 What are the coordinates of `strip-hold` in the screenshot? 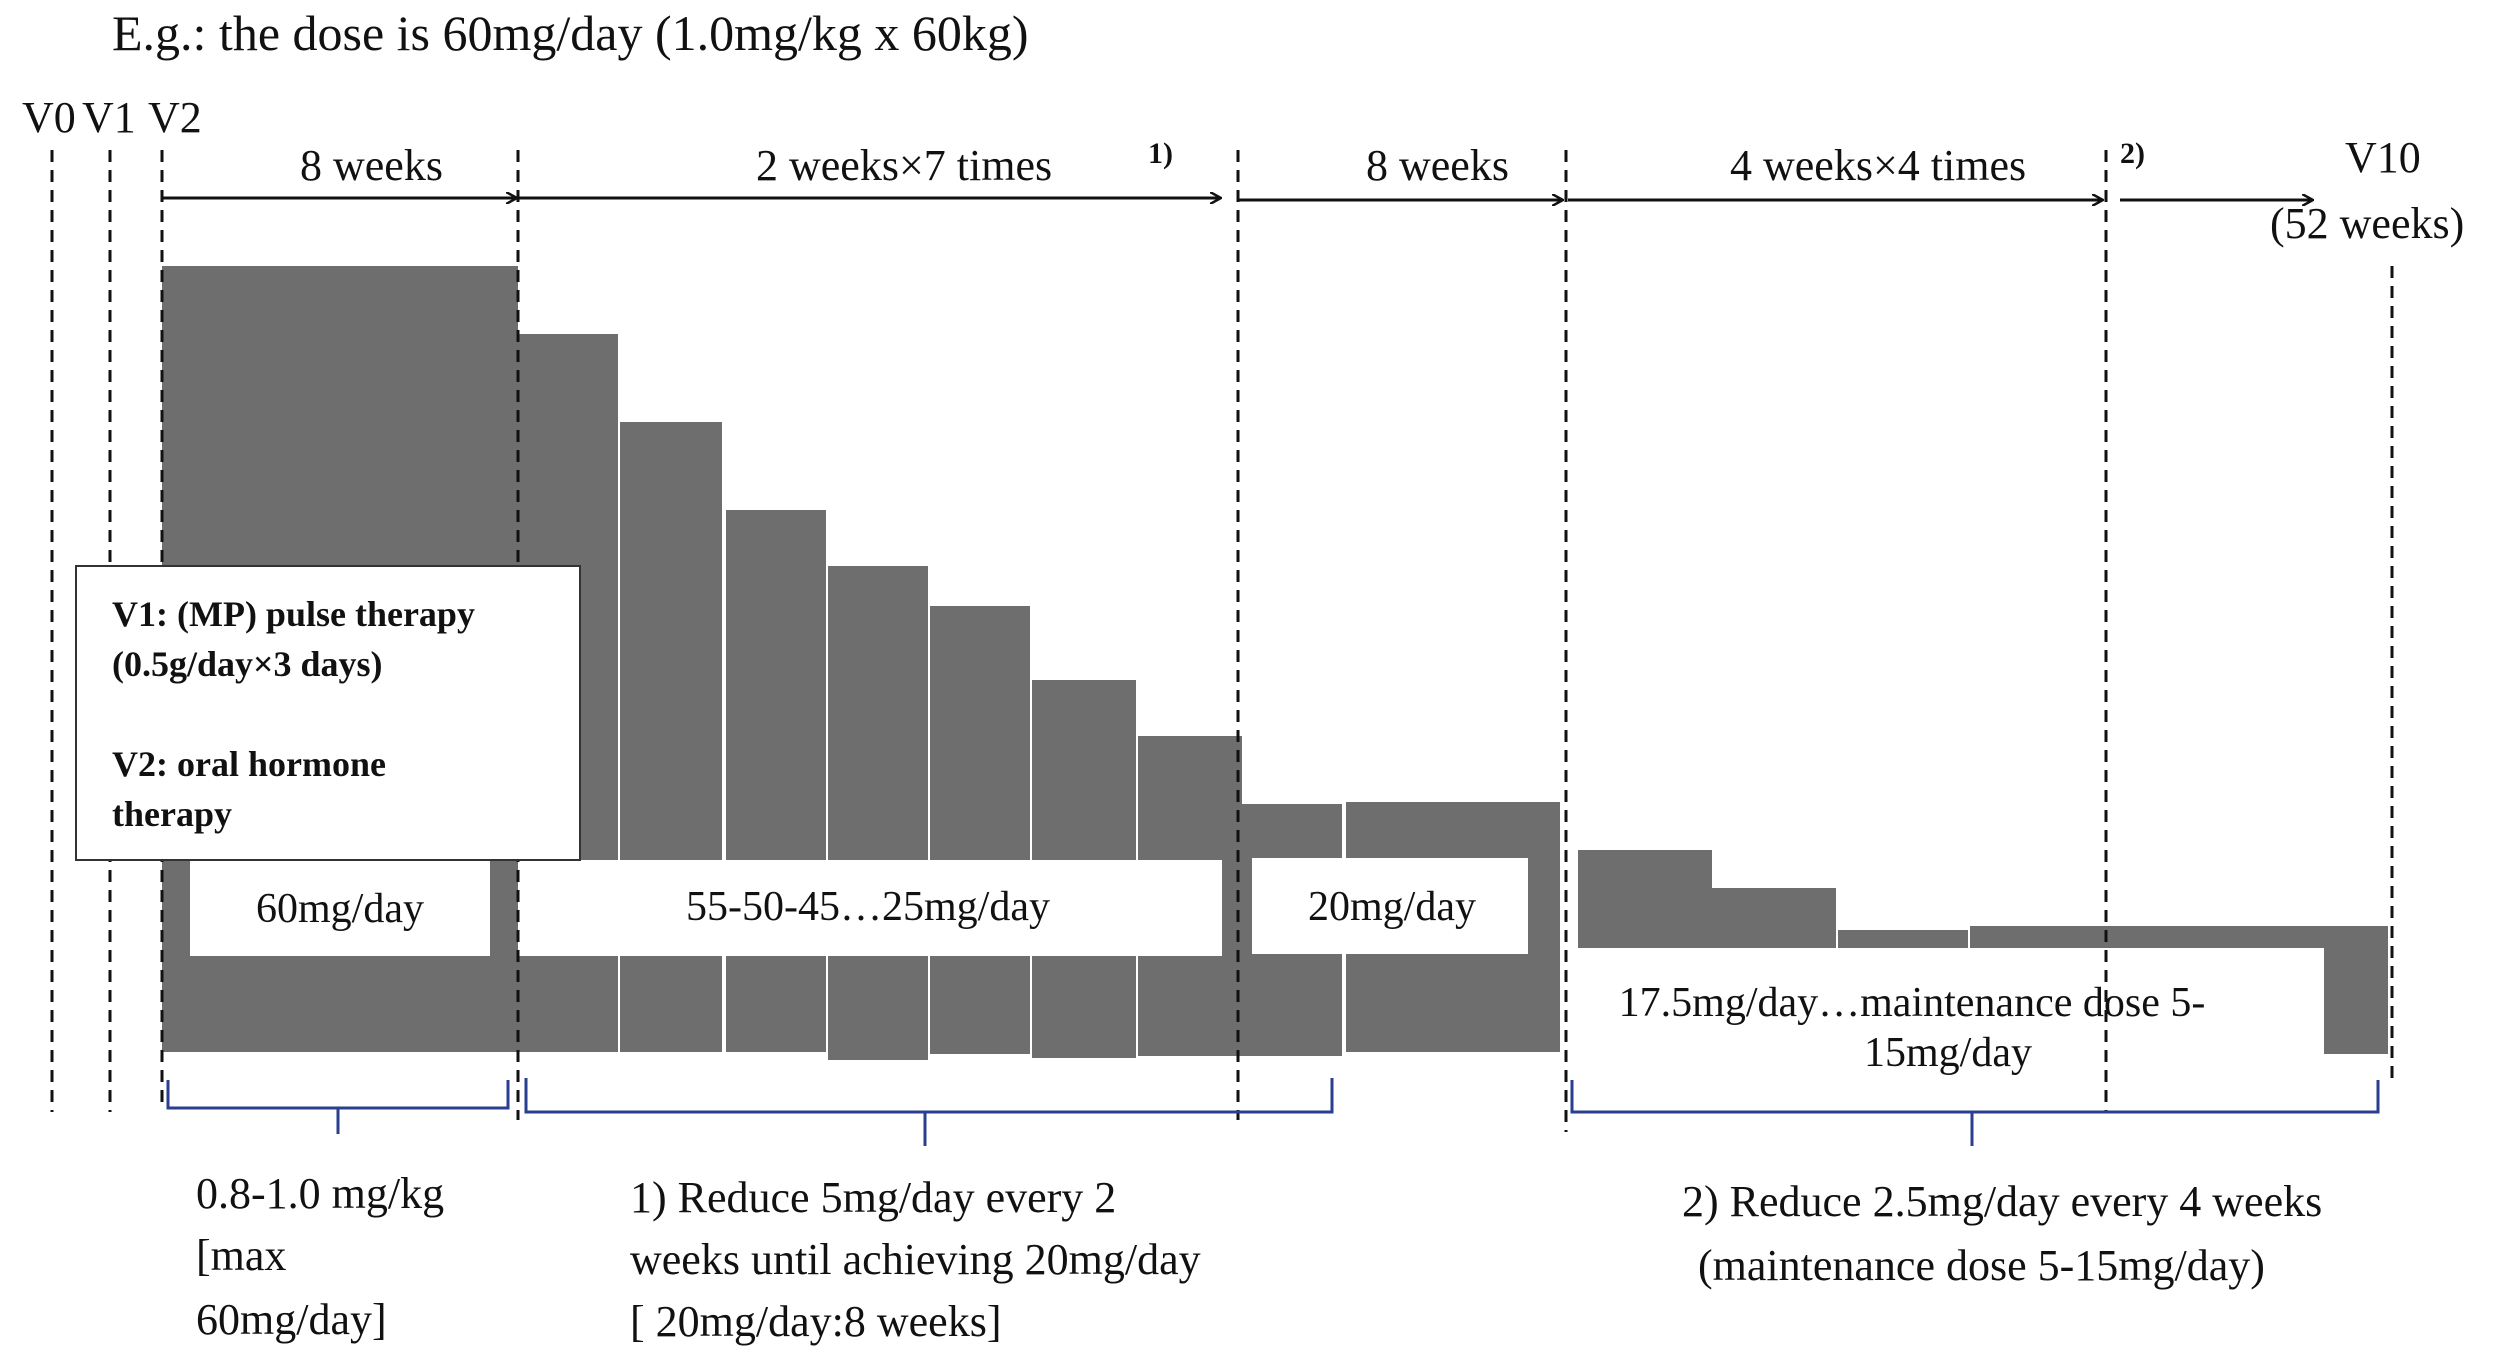 It's located at (1390, 906).